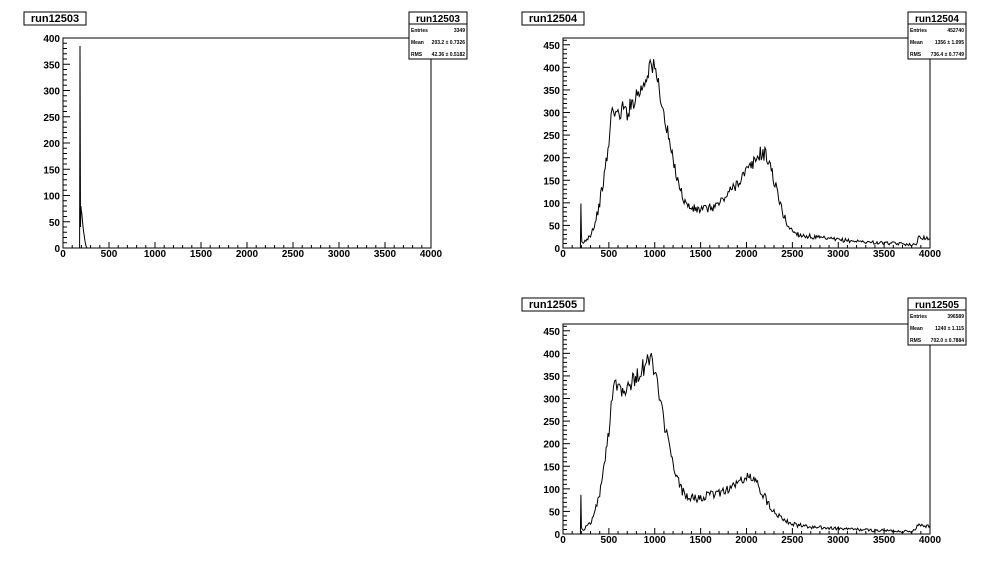 This screenshot has width=996, height=572. What do you see at coordinates (449, 43) in the screenshot?
I see `stats-value: 203.2 ± 0.7326` at bounding box center [449, 43].